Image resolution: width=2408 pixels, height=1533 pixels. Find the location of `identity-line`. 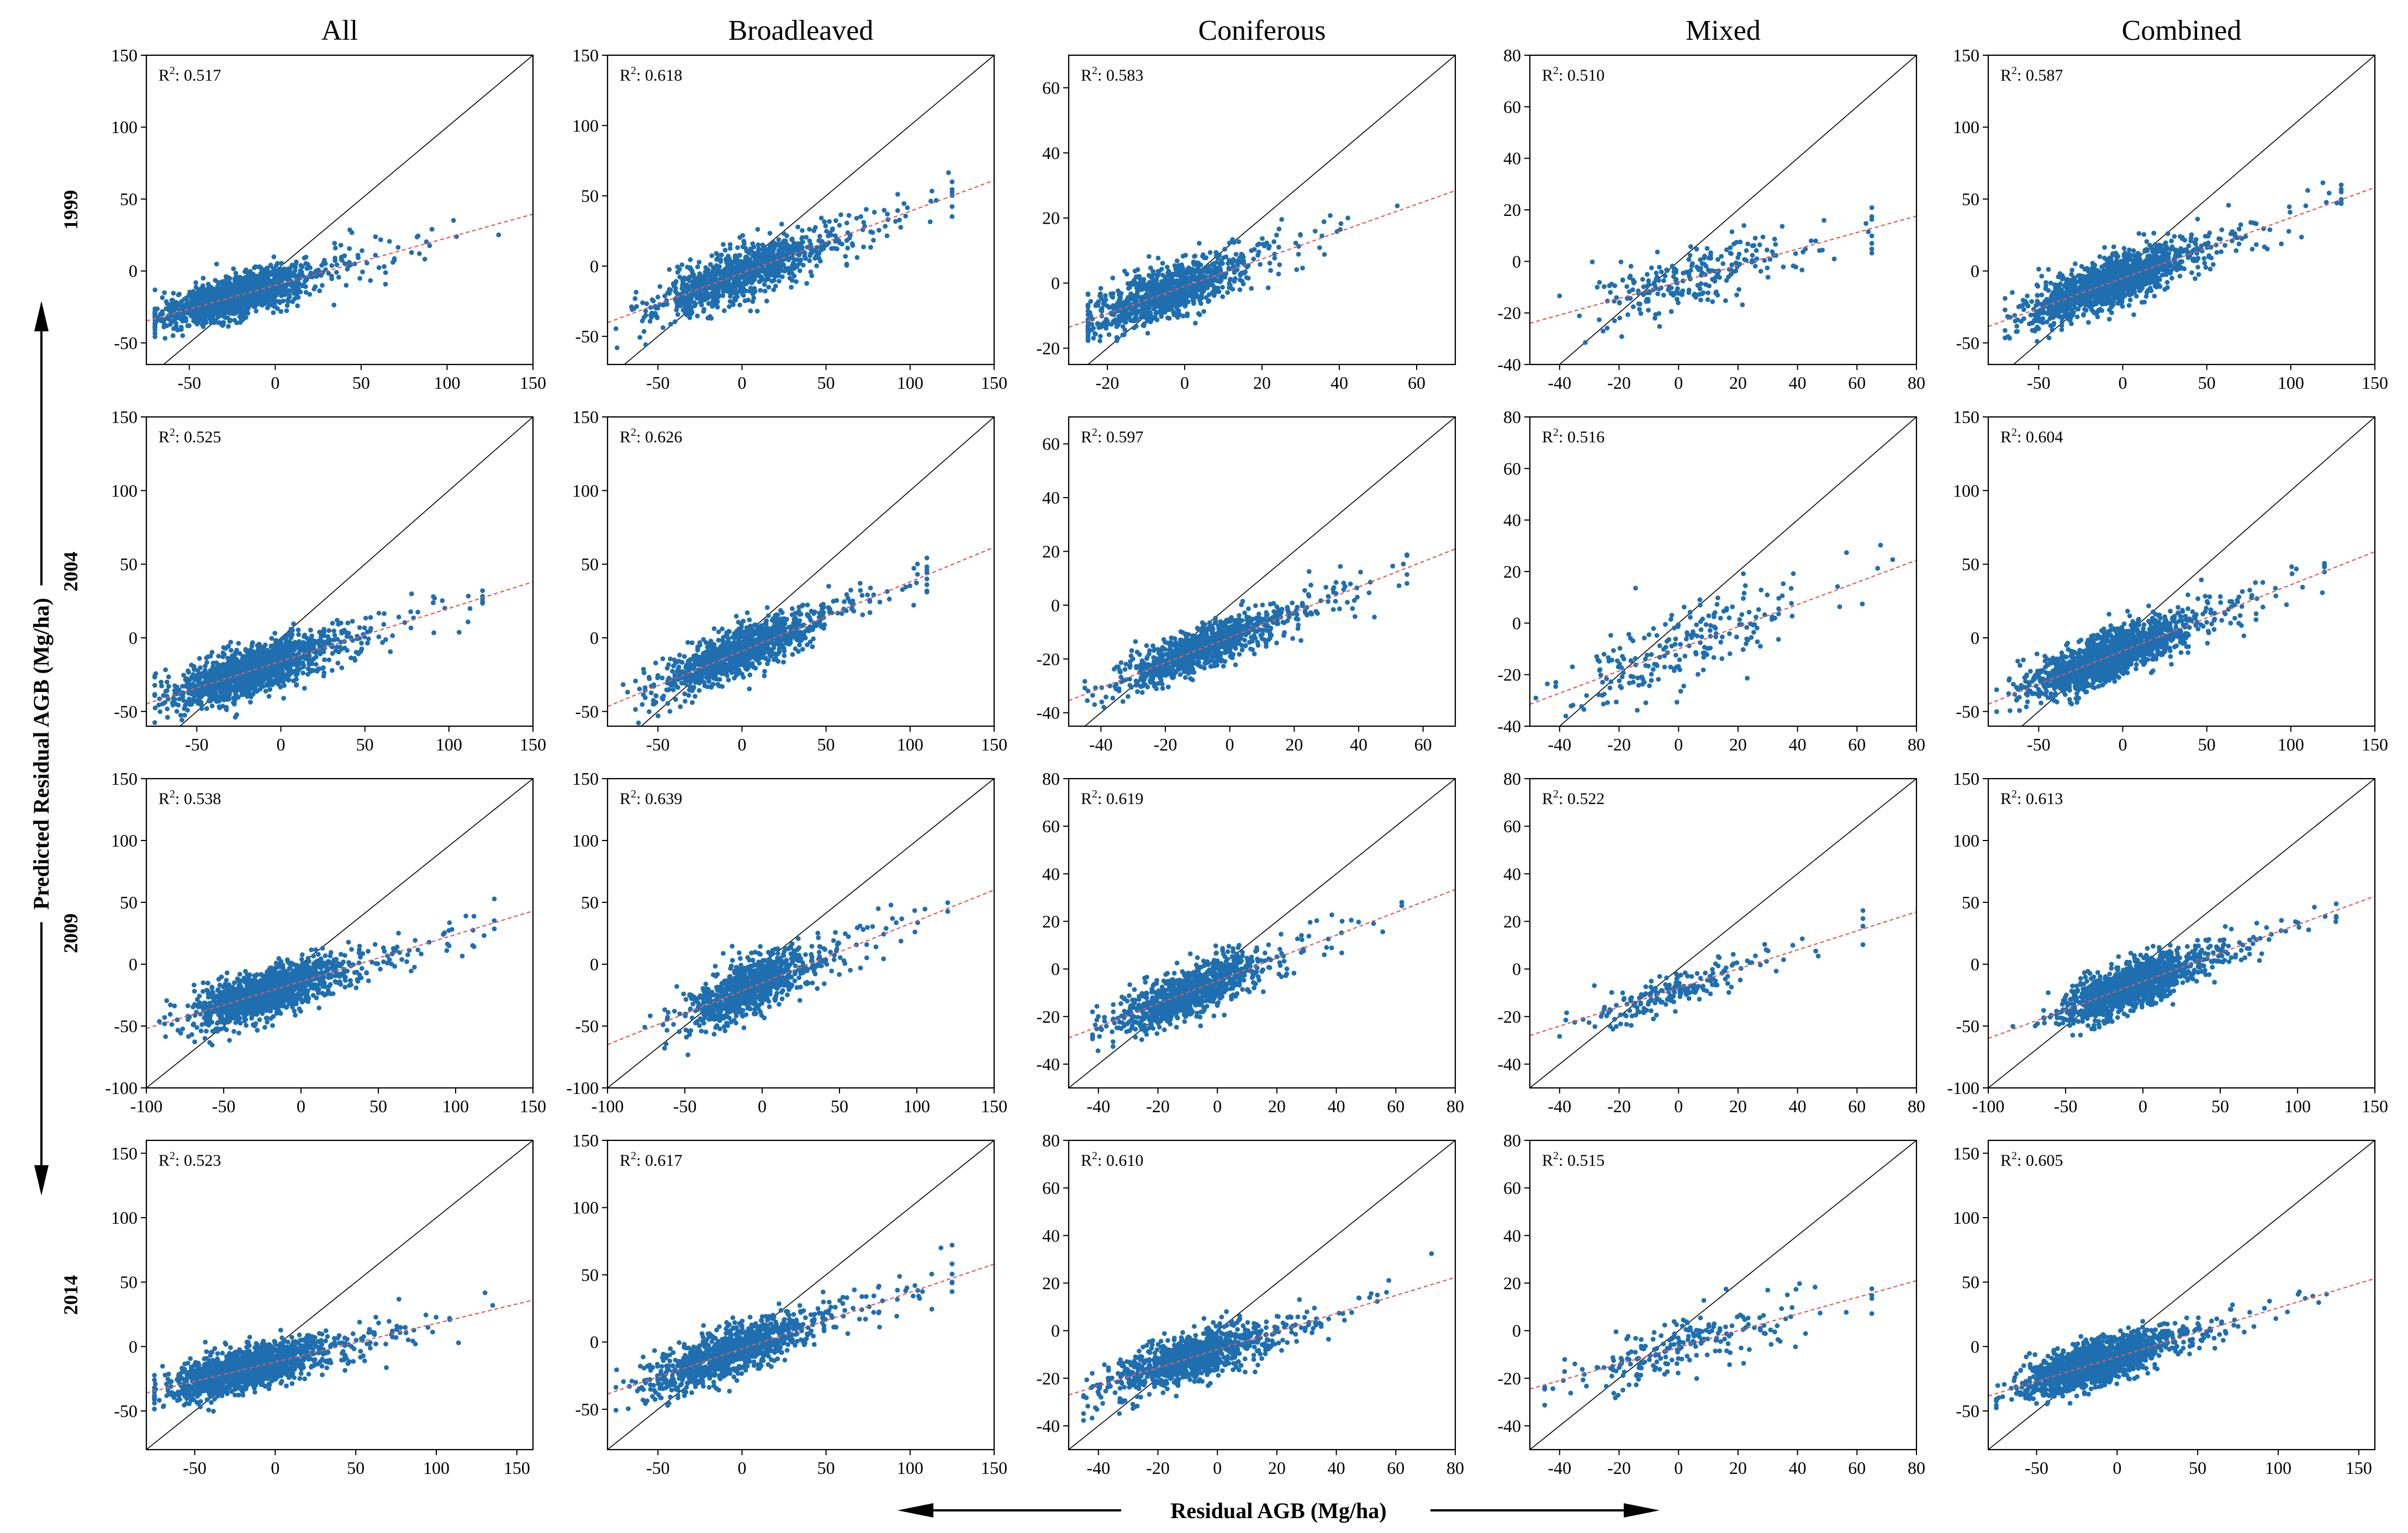

identity-line is located at coordinates (809, 209).